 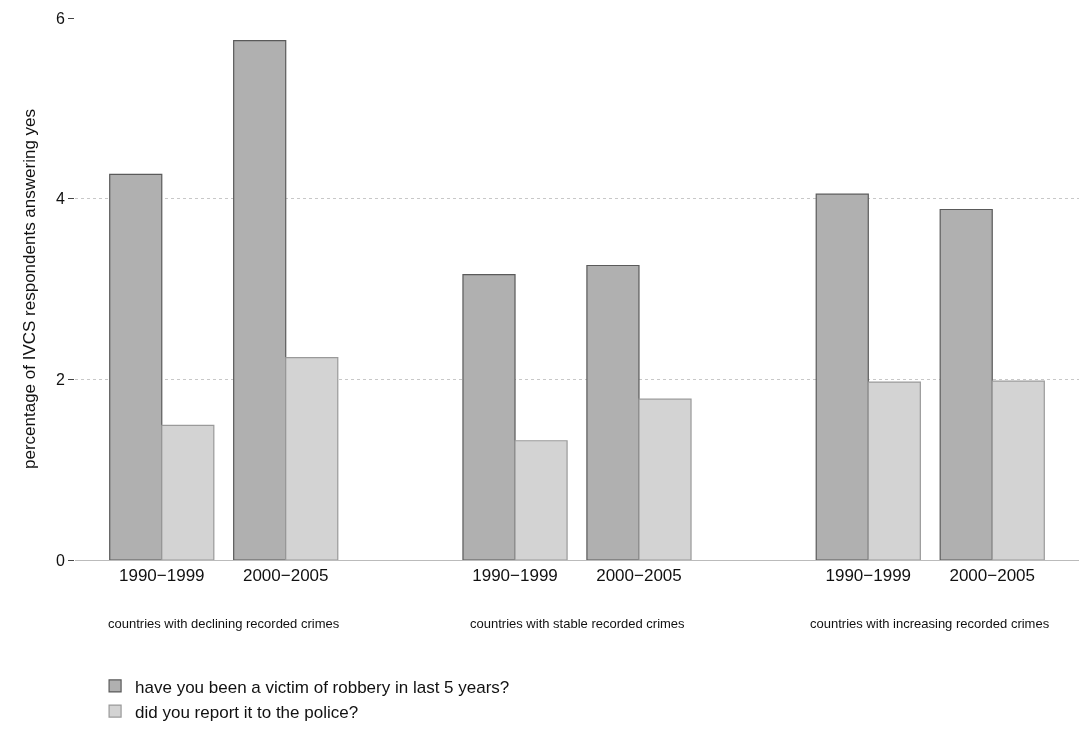 What do you see at coordinates (30, 289) in the screenshot?
I see `y-axis-title: percentage of IVCS respondents answering yes` at bounding box center [30, 289].